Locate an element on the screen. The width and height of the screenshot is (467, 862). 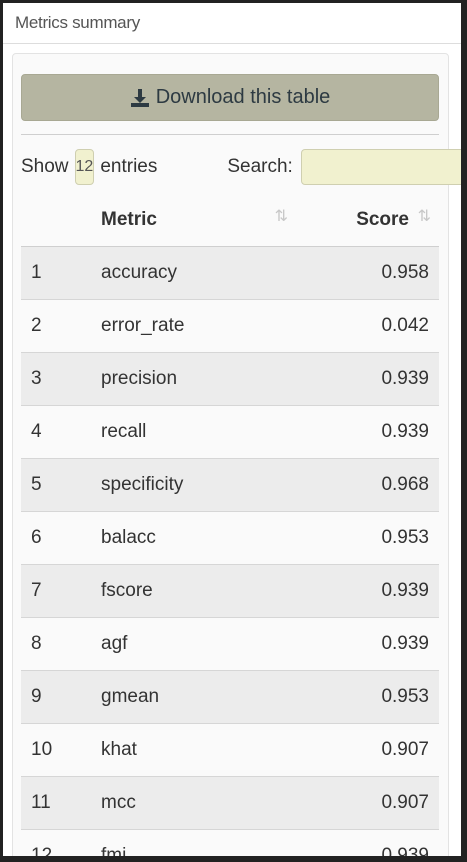
row-metric: gmean is located at coordinates (186, 697).